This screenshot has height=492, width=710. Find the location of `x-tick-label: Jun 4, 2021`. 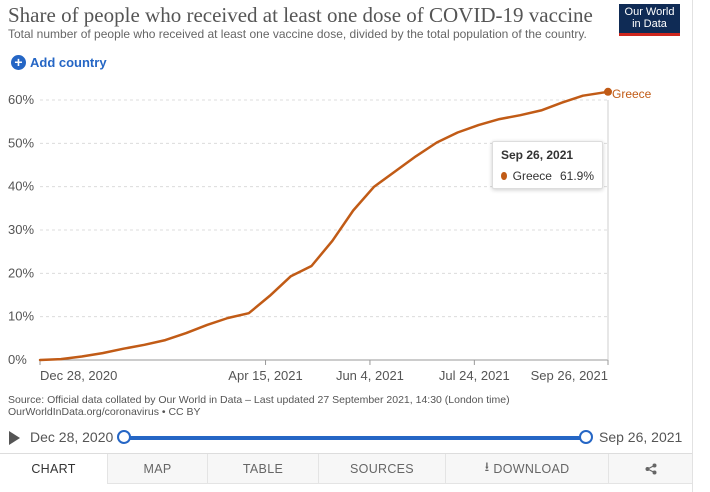

x-tick-label: Jun 4, 2021 is located at coordinates (370, 375).